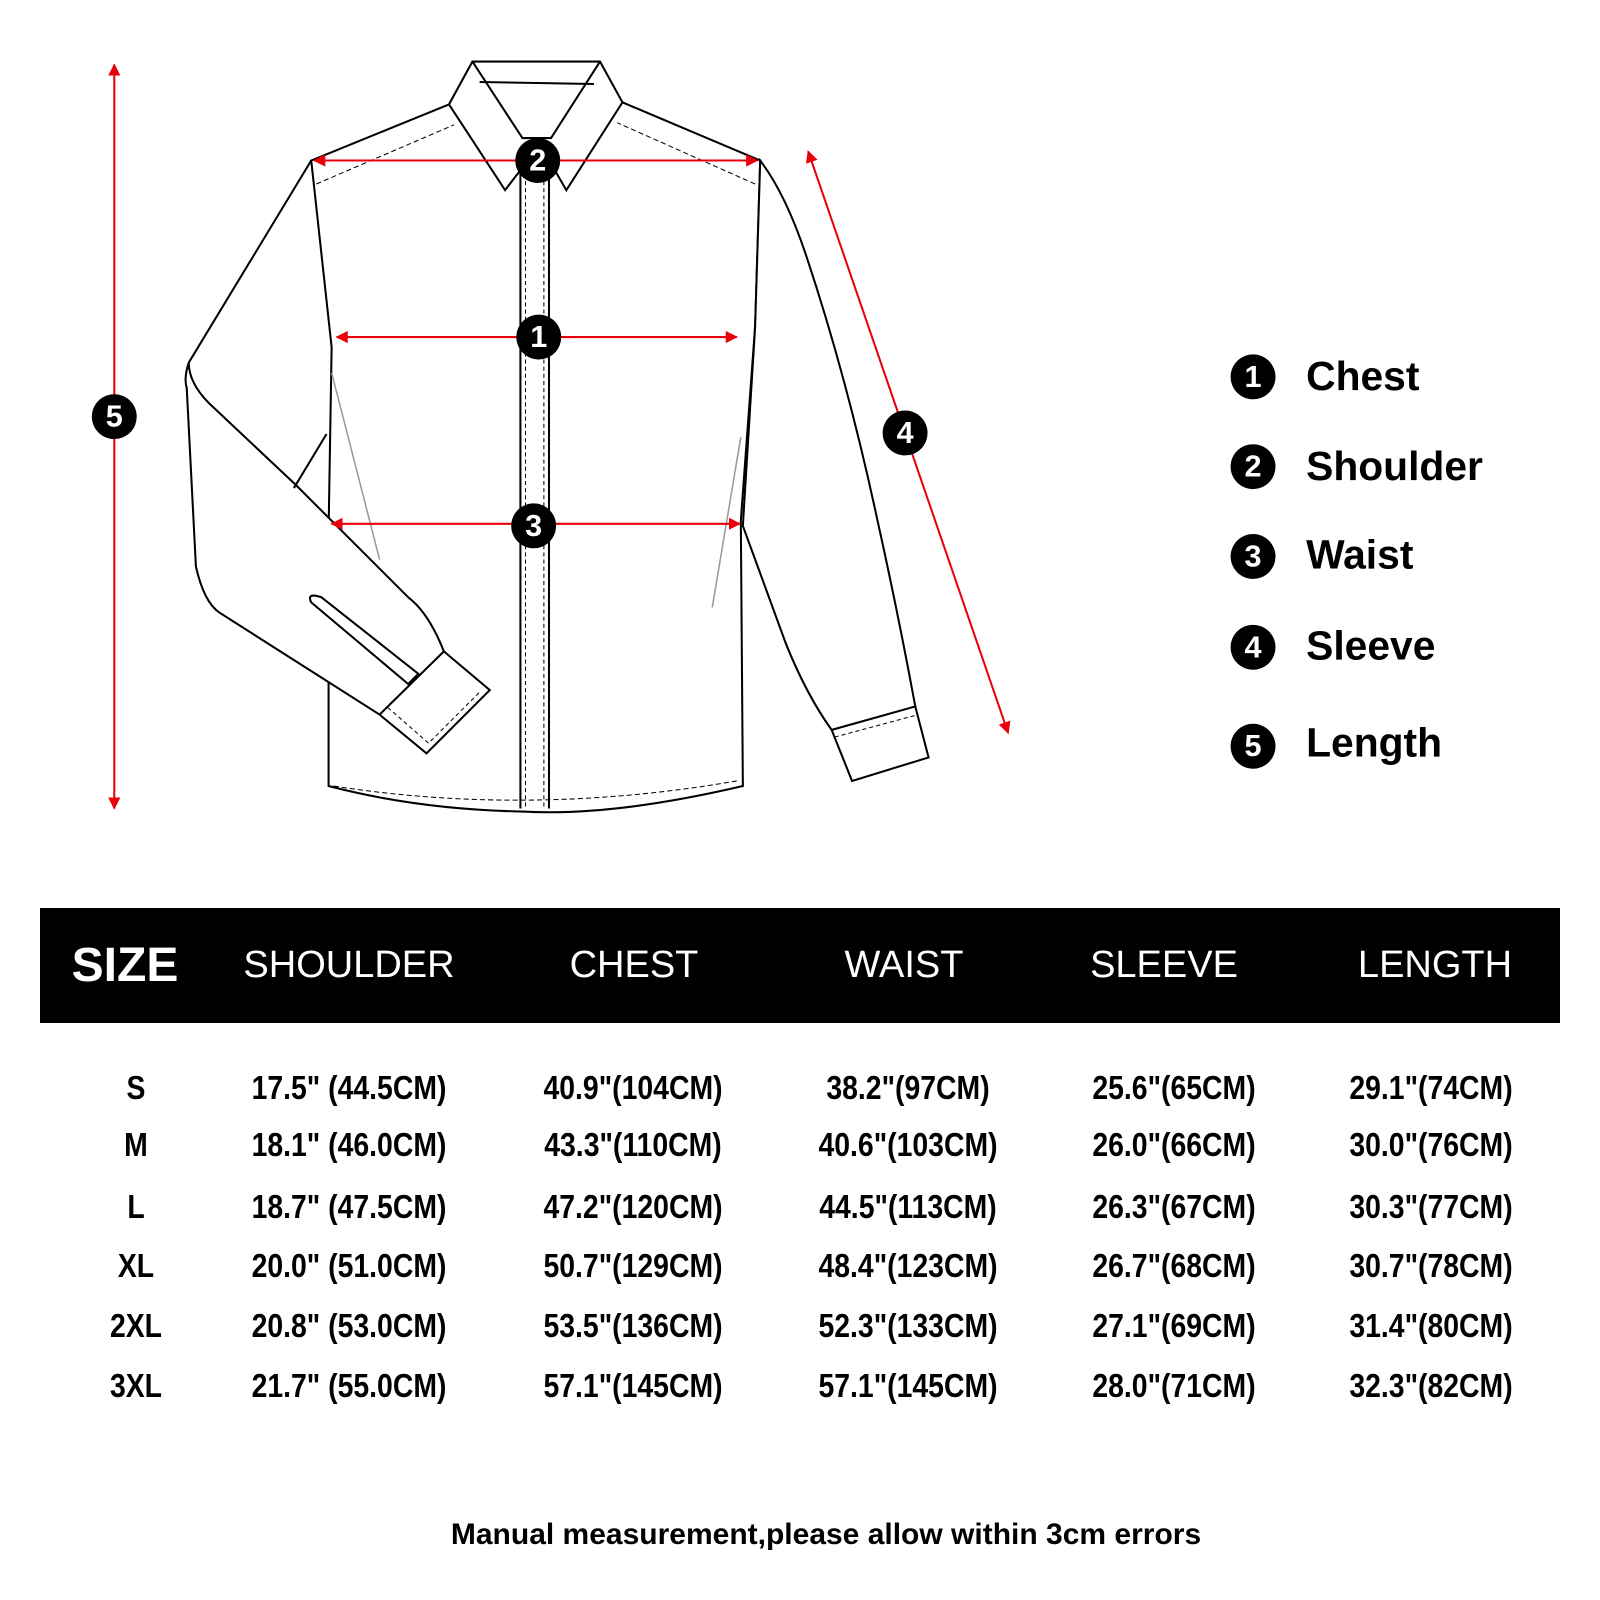 This screenshot has width=1600, height=1600. Describe the element at coordinates (1431, 1144) in the screenshot. I see `cell-length: 30.0"(76CM)` at that location.